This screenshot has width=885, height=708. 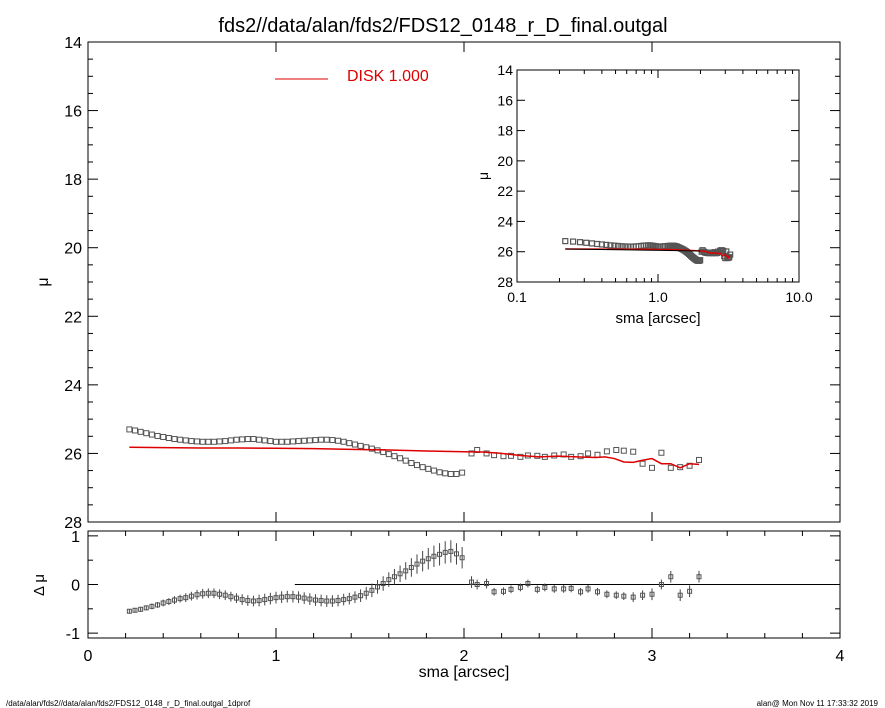 What do you see at coordinates (73, 249) in the screenshot?
I see `main-y-tick-label: 20` at bounding box center [73, 249].